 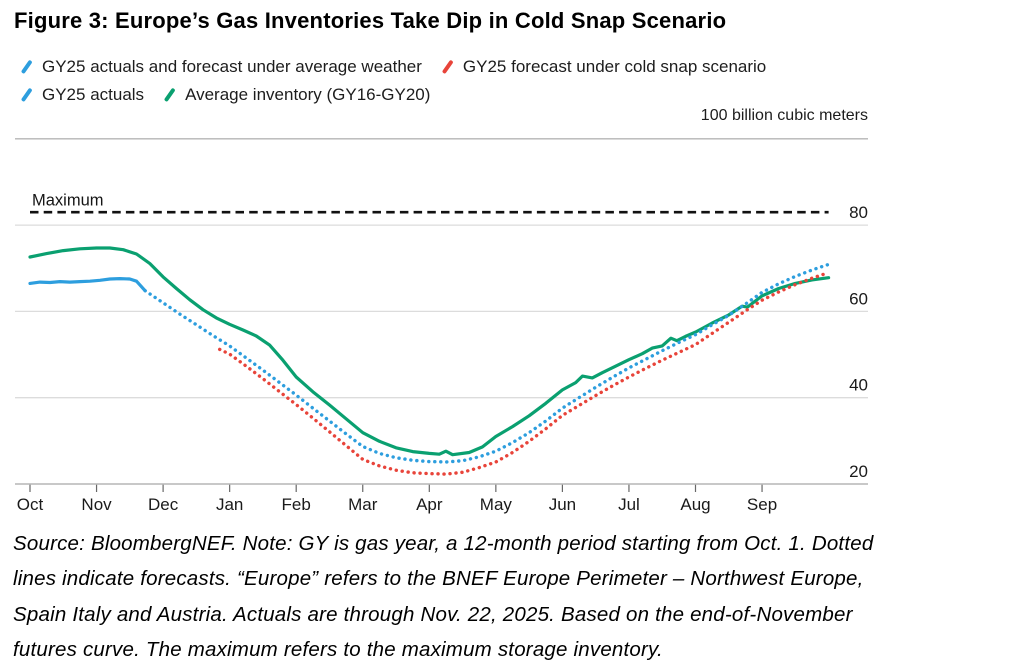 What do you see at coordinates (163, 504) in the screenshot?
I see `x-axis-label-Dec: Dec` at bounding box center [163, 504].